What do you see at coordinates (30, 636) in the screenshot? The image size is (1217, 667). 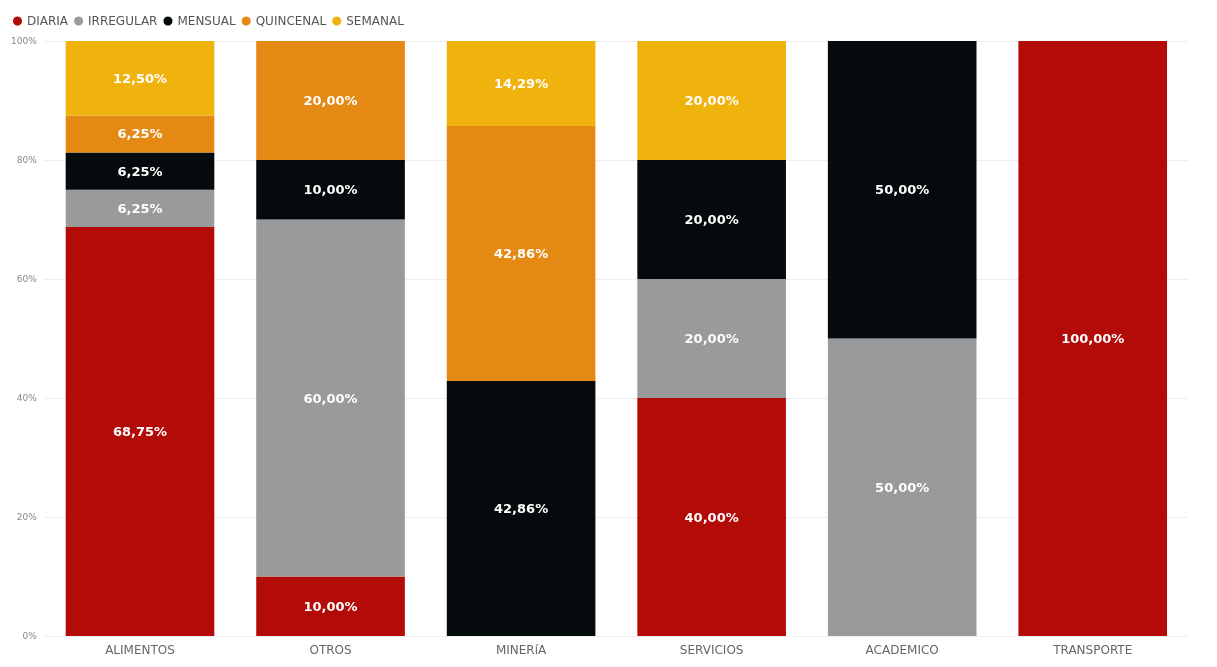 I see `y-tick-label: 0%` at bounding box center [30, 636].